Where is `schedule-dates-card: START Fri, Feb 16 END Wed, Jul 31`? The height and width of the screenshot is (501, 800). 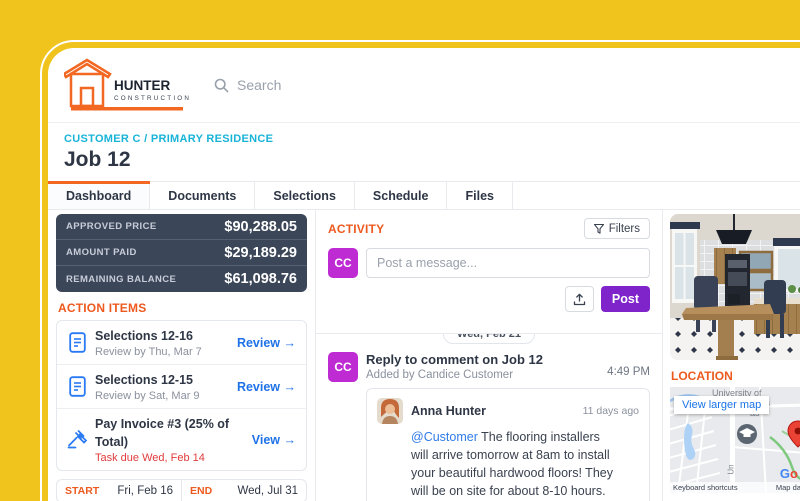
schedule-dates-card: START Fri, Feb 16 END Wed, Jul 31 is located at coordinates (181, 490).